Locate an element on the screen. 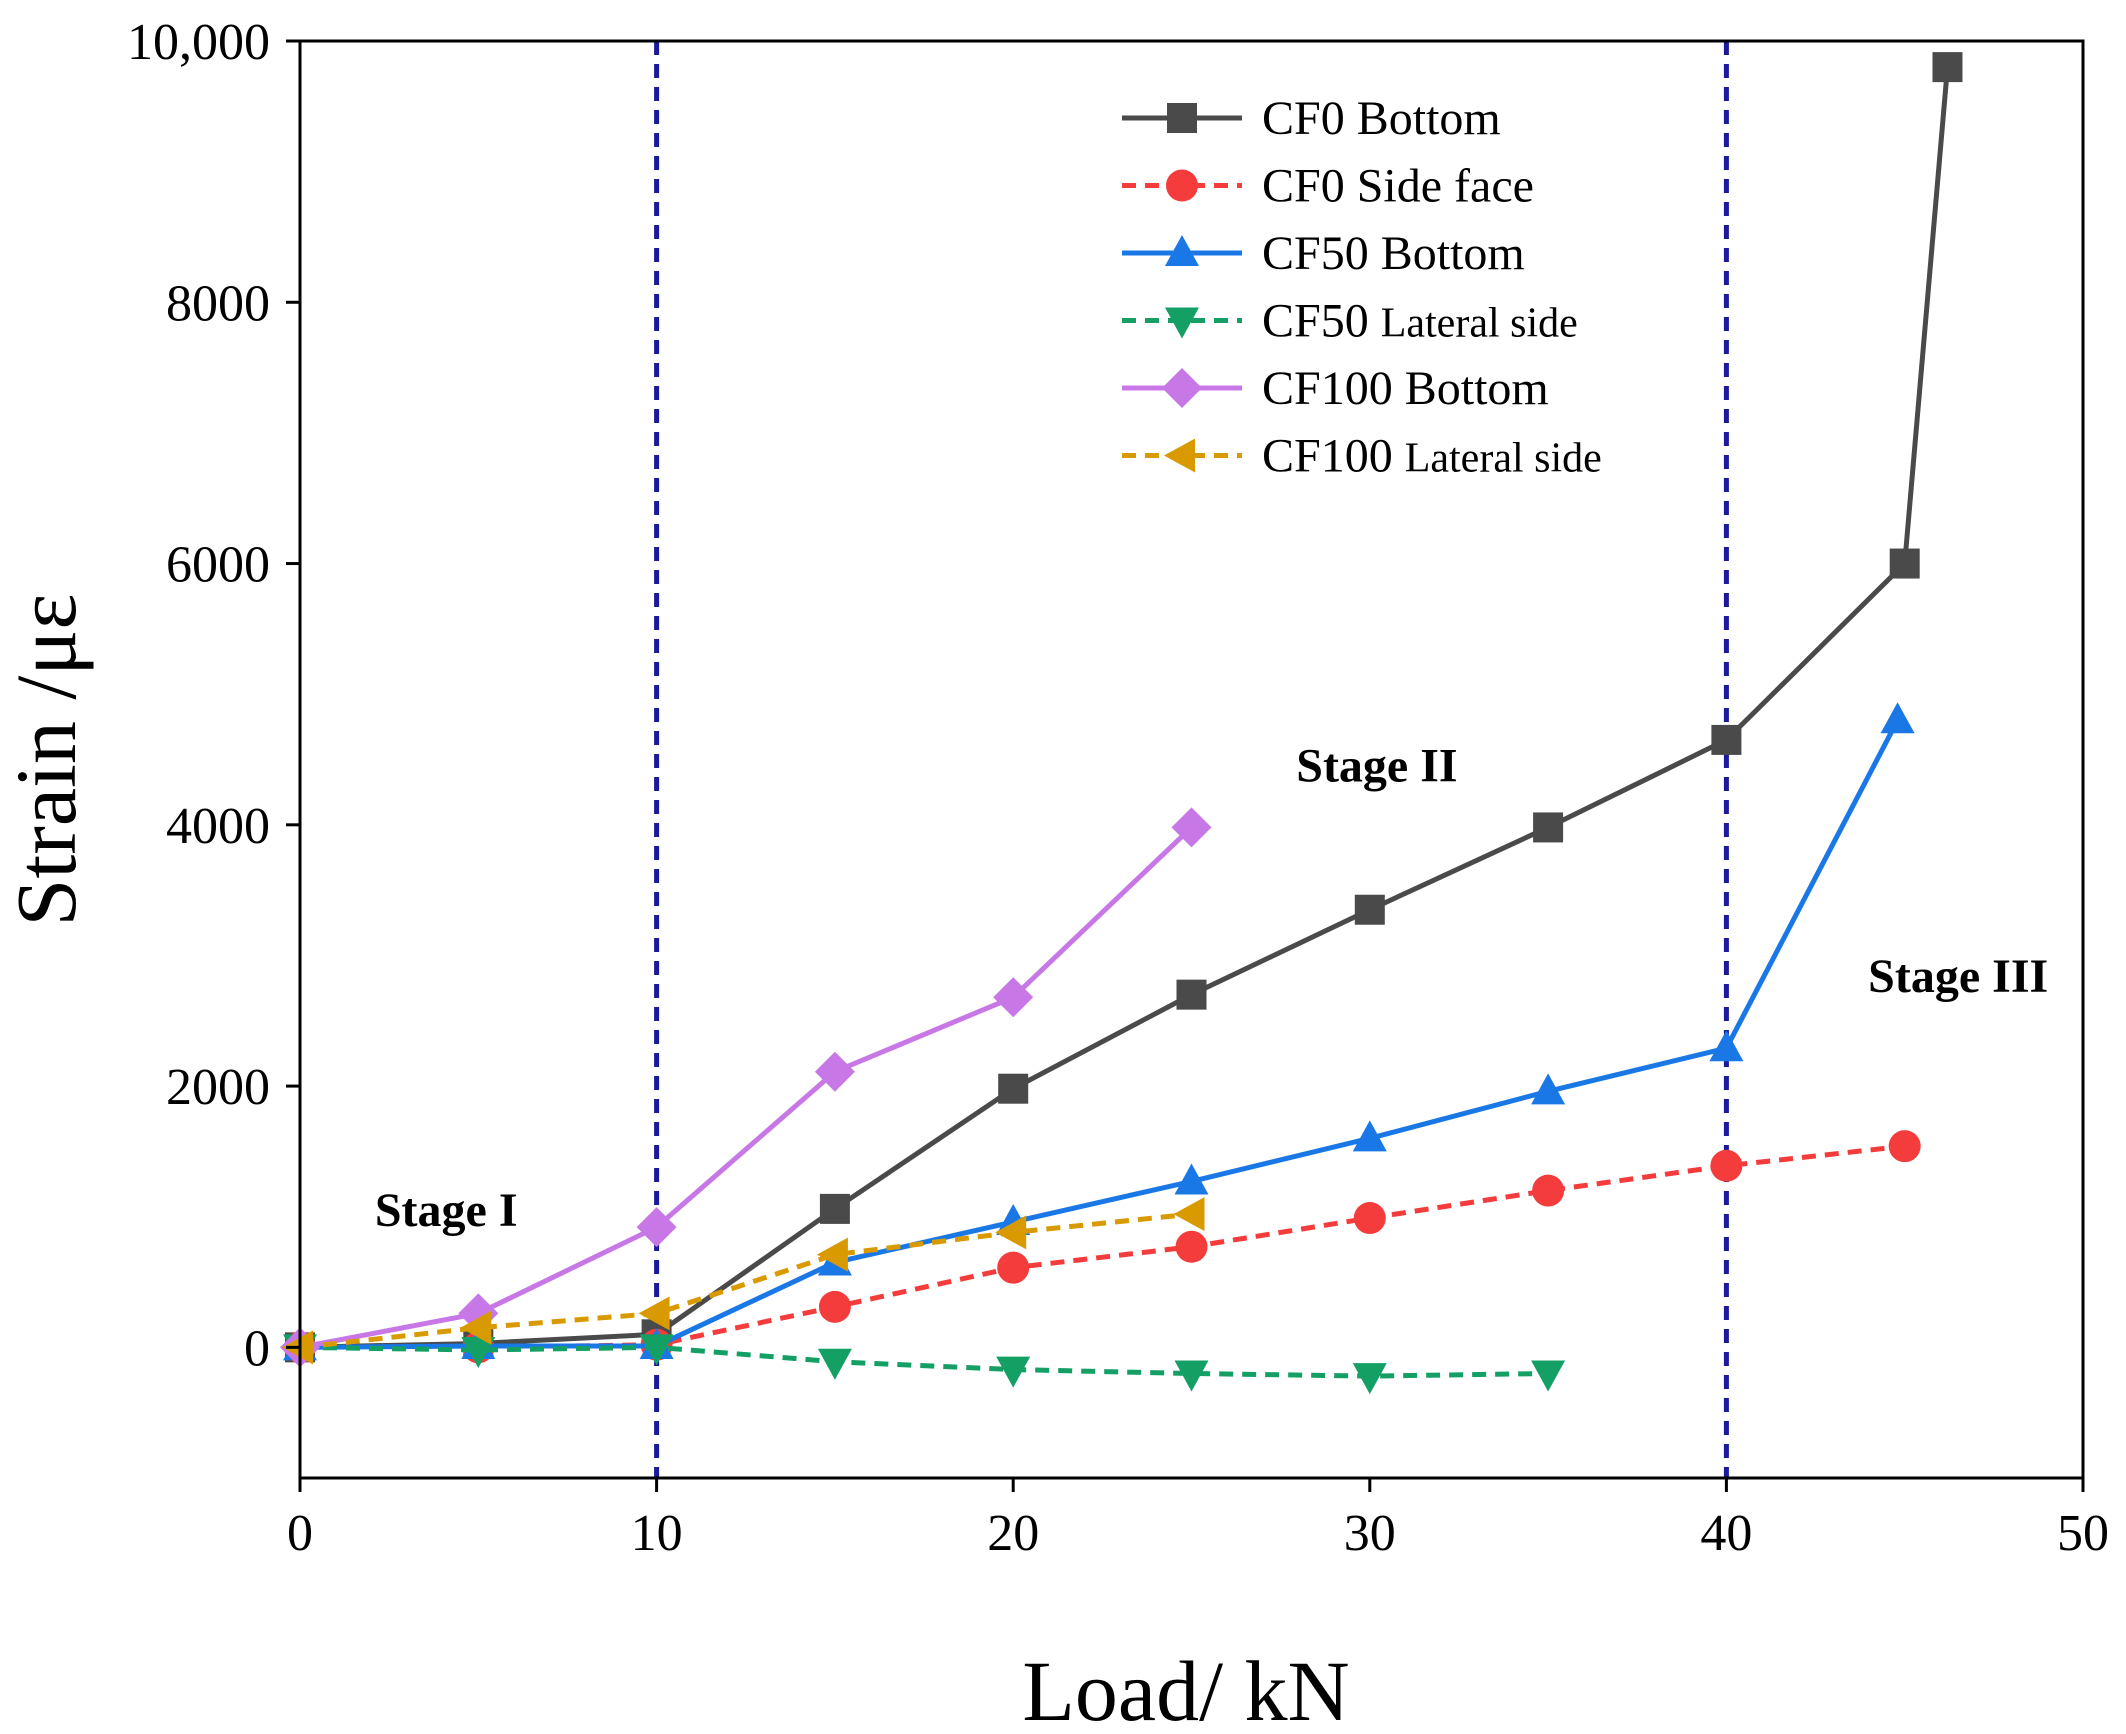 This screenshot has width=2126, height=1734. x-tick-label-5: 40 is located at coordinates (1726, 1533).